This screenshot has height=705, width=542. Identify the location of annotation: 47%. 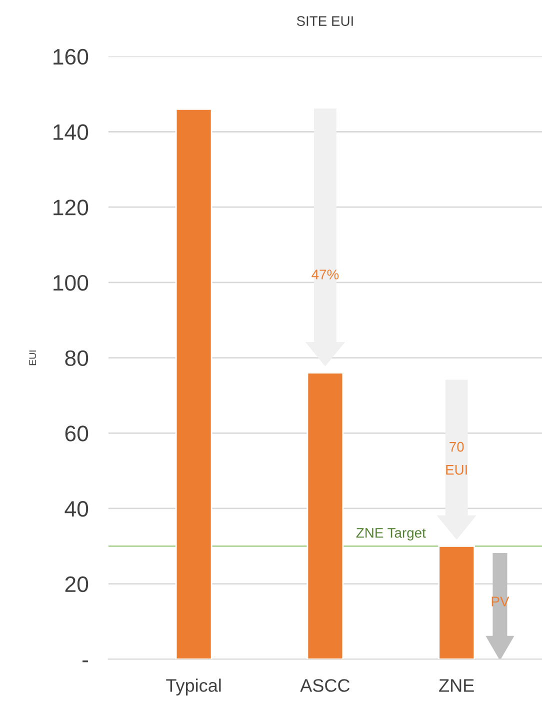
(325, 275).